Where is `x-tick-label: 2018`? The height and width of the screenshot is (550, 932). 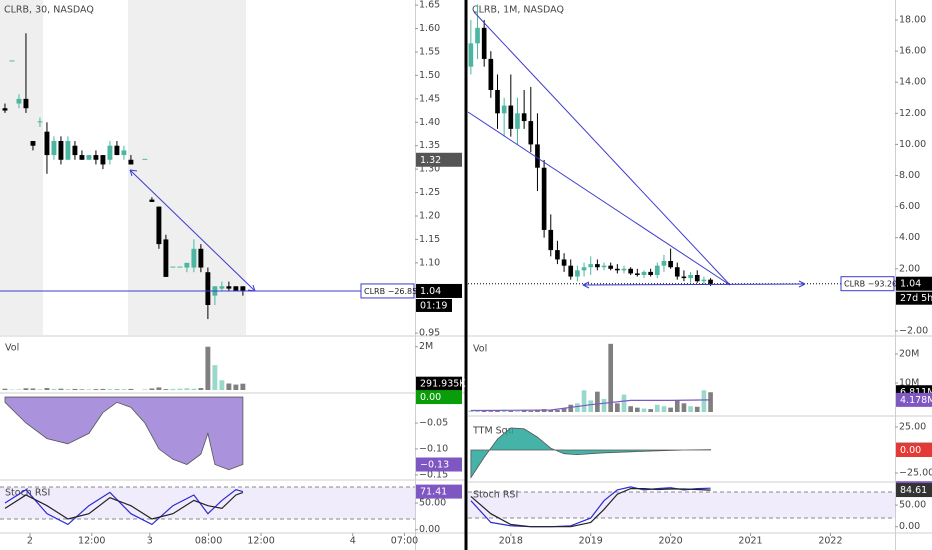 x-tick-label: 2018 is located at coordinates (511, 541).